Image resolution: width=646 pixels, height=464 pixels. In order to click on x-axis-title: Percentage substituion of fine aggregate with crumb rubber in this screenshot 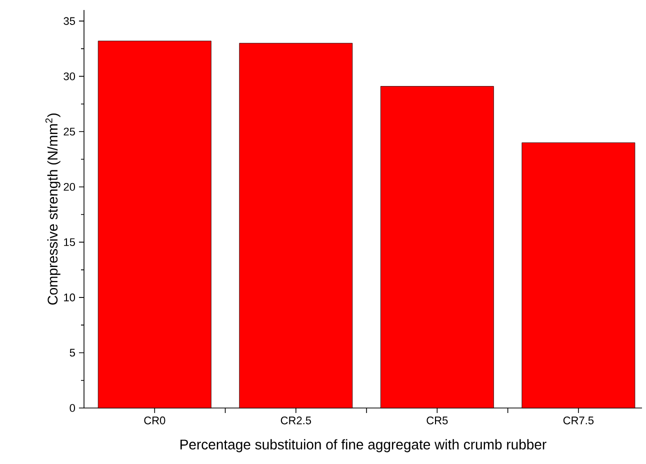, I will do `click(363, 445)`.